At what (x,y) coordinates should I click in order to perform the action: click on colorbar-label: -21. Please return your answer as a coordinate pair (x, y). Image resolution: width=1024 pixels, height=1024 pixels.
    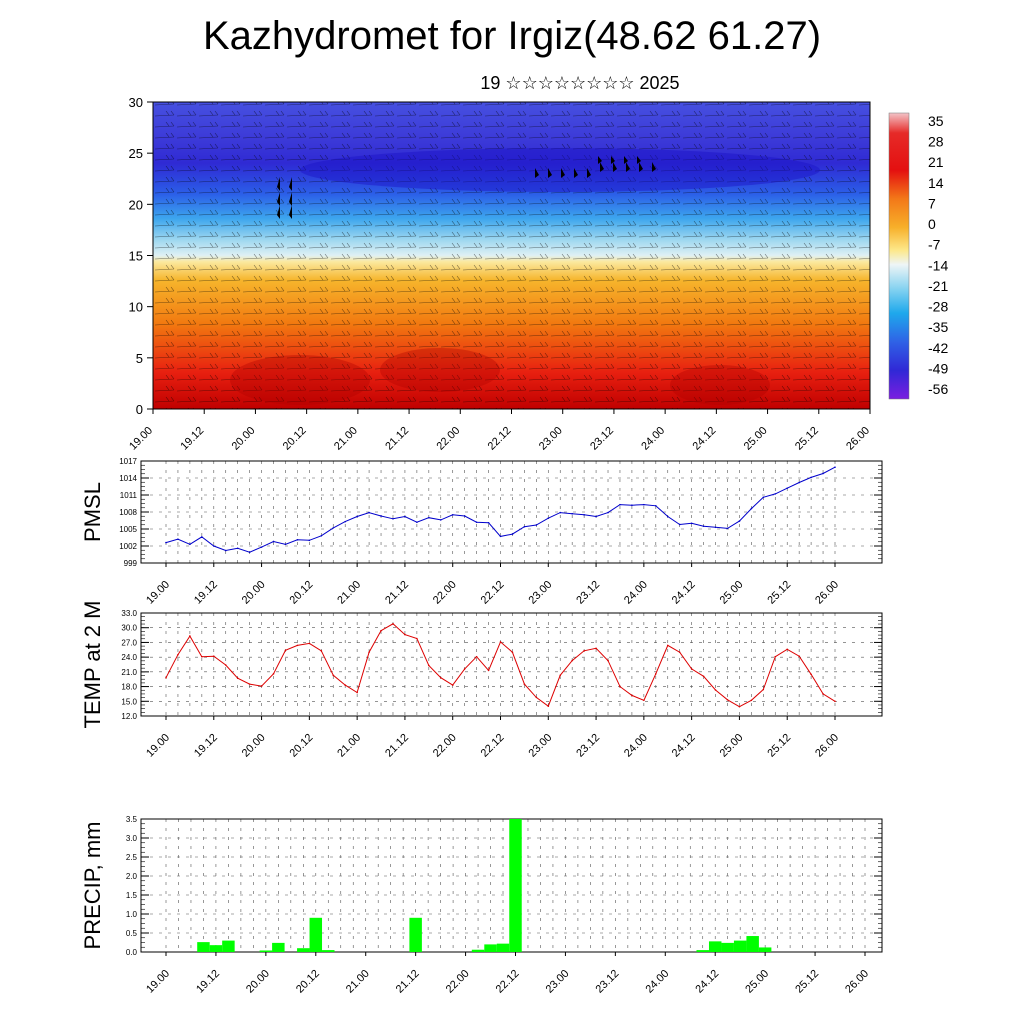
    Looking at the image, I should click on (938, 286).